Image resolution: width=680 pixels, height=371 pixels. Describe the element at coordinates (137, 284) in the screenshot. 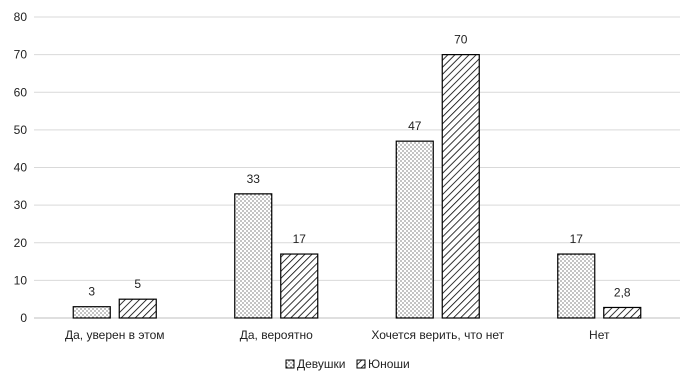

I see `data-label: 5` at that location.